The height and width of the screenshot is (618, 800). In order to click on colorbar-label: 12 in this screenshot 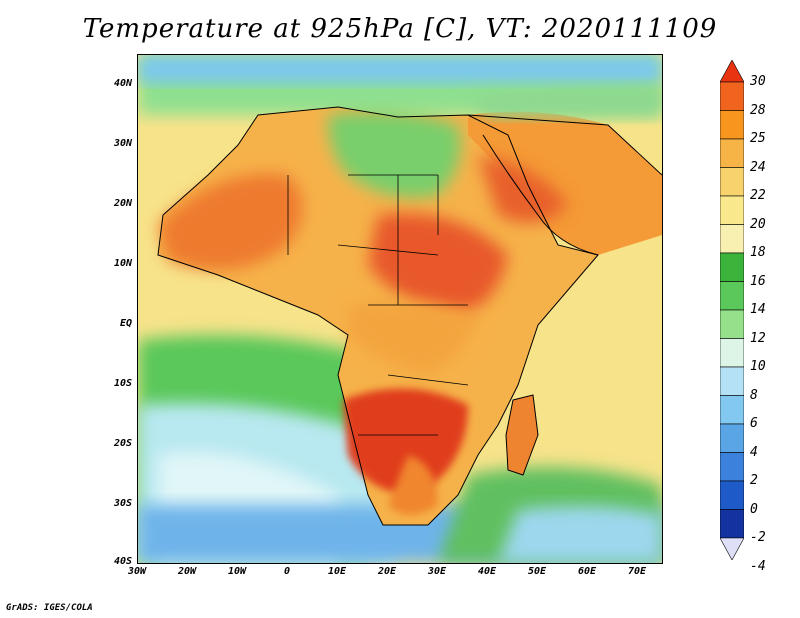, I will do `click(758, 338)`.